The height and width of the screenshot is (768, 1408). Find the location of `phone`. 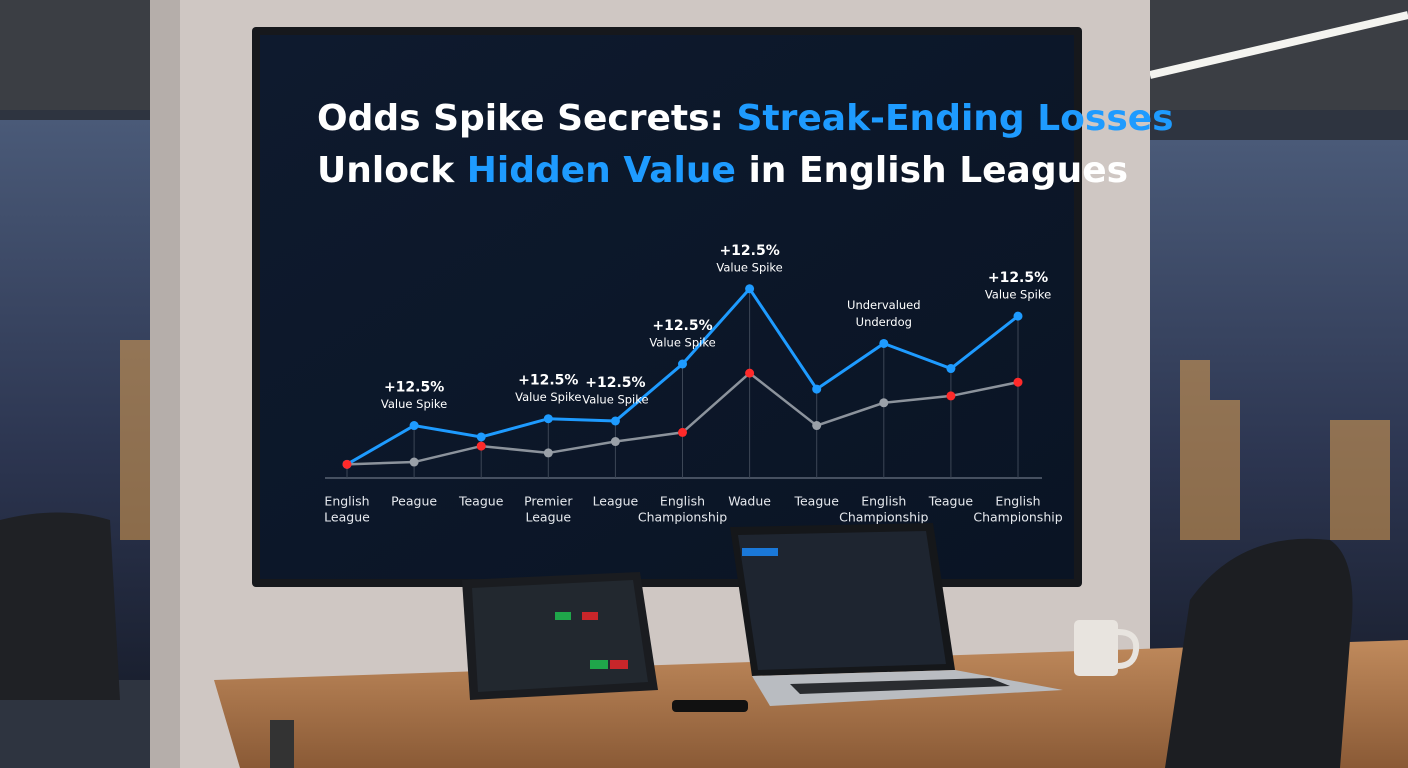

phone is located at coordinates (710, 706).